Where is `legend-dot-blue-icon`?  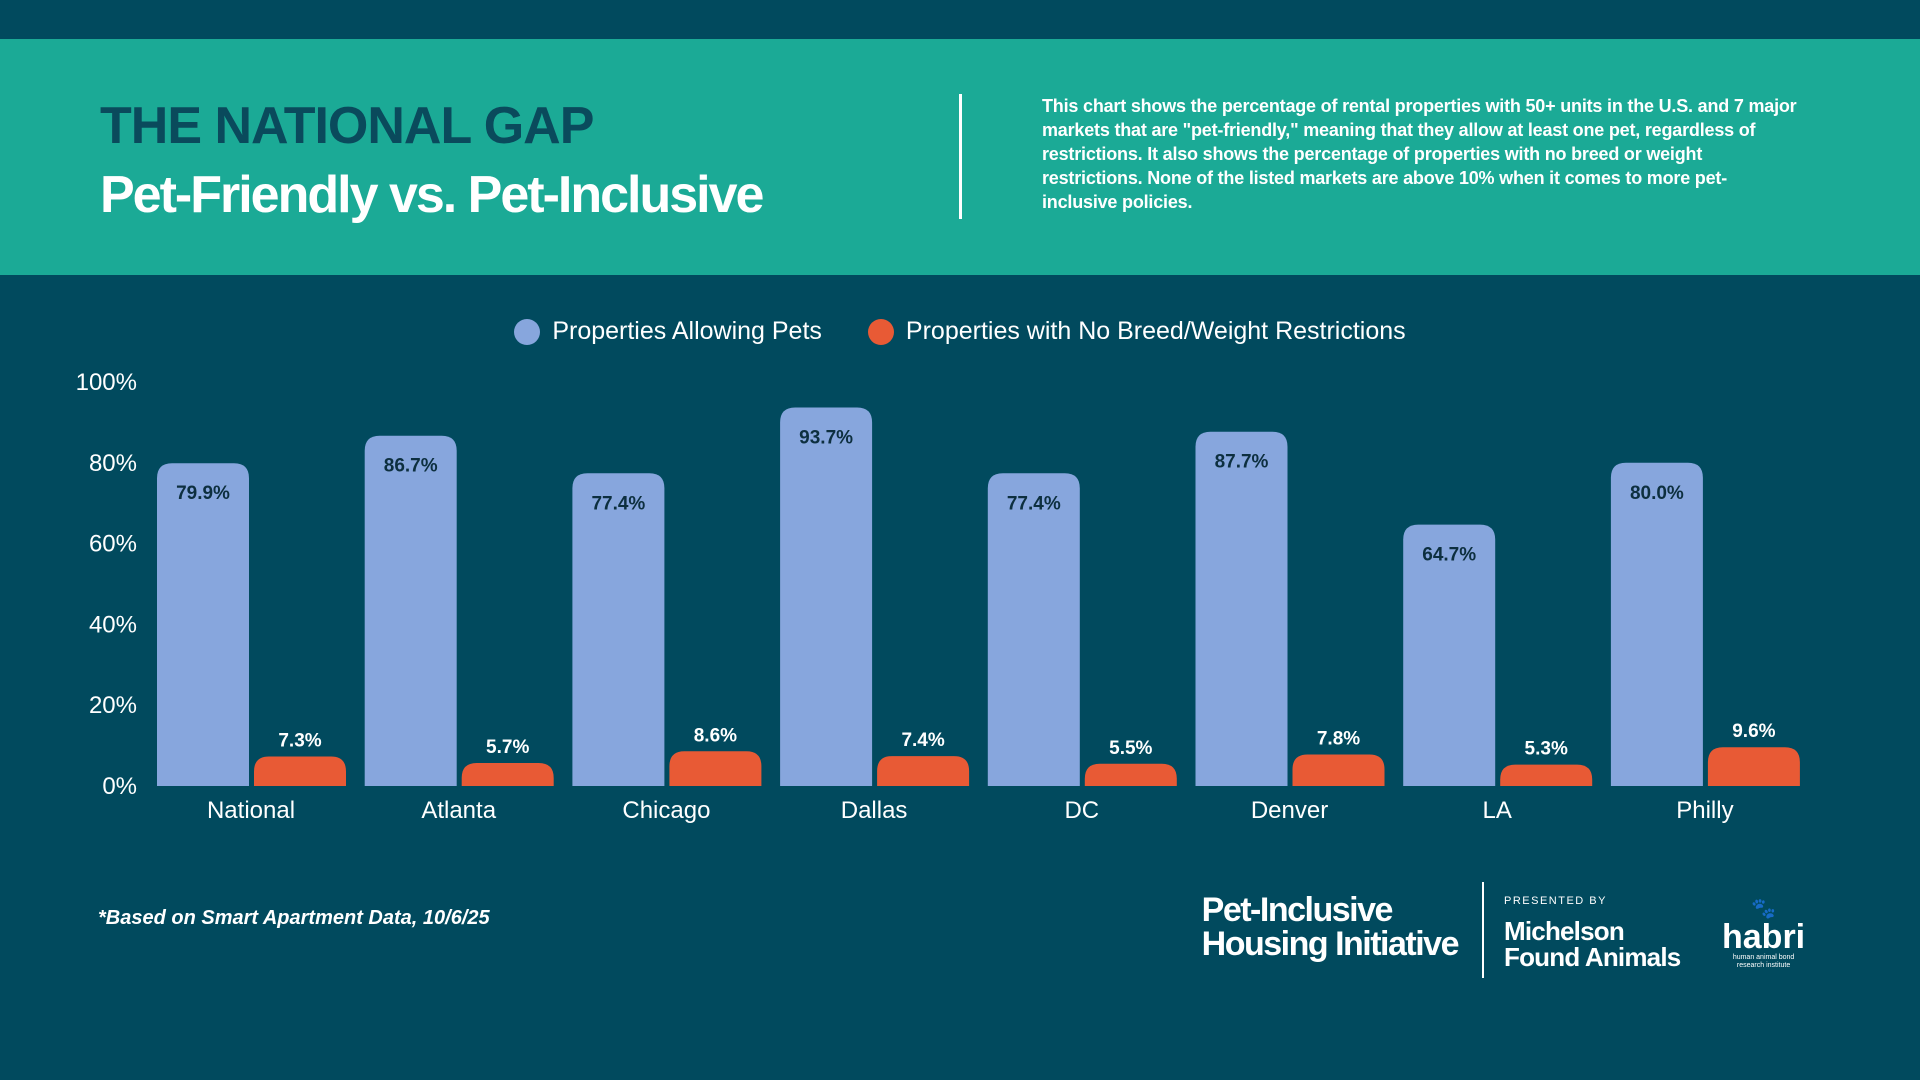 legend-dot-blue-icon is located at coordinates (527, 331).